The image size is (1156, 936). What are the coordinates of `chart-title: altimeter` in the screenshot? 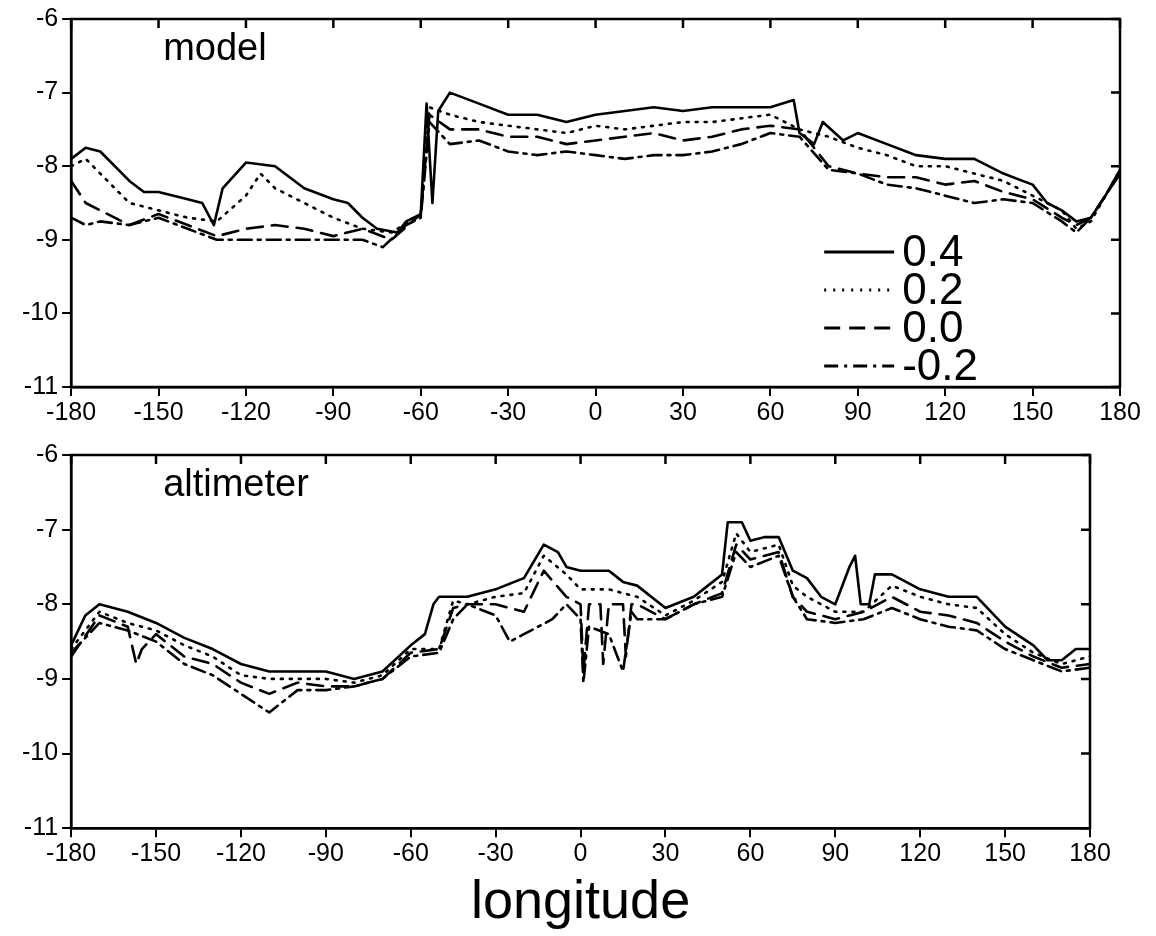 It's located at (236, 483).